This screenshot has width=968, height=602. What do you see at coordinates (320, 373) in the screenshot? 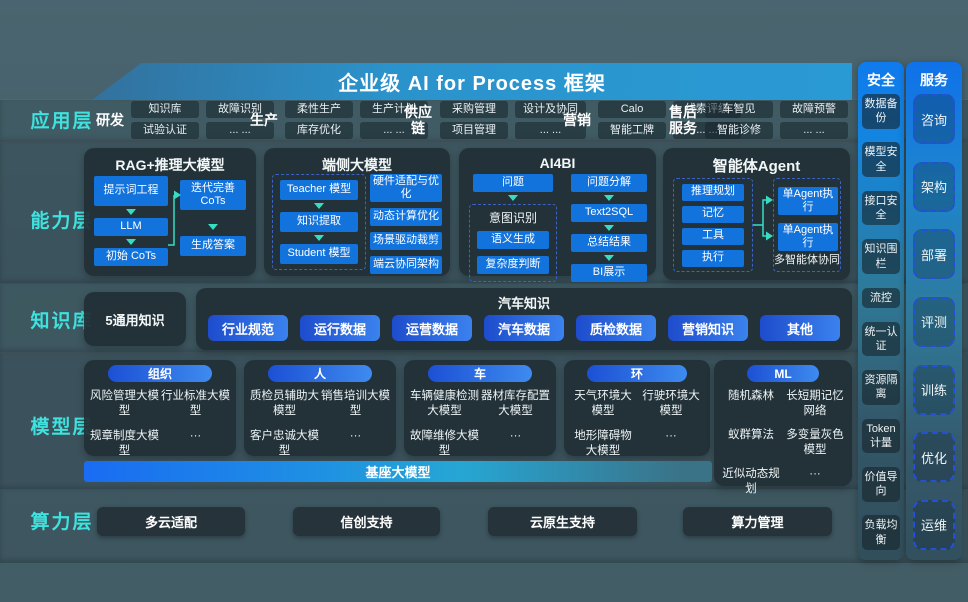
I see `model-group-pill: 人` at bounding box center [320, 373].